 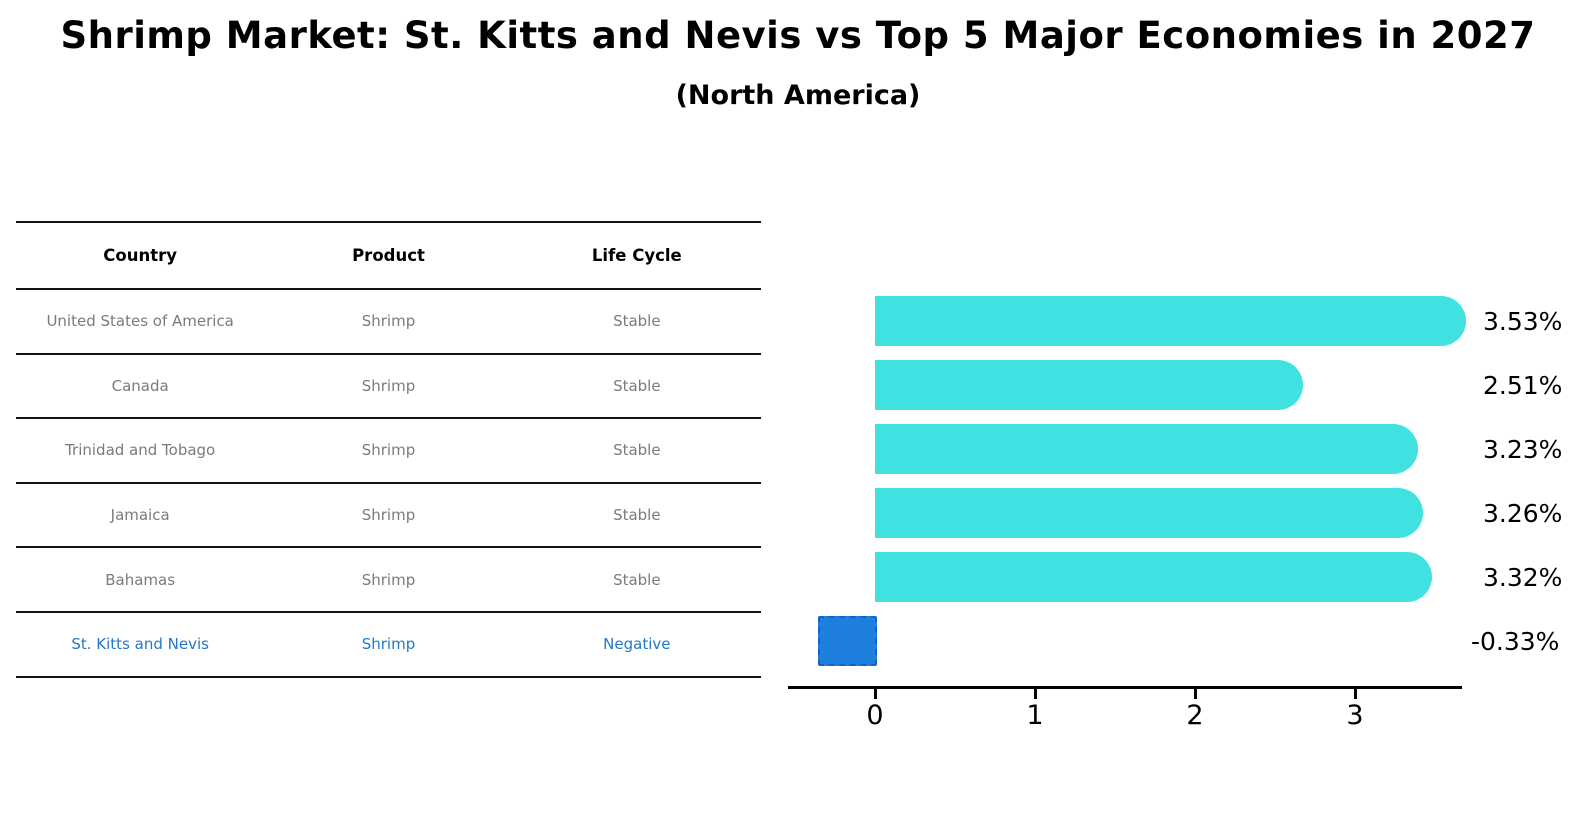 What do you see at coordinates (140, 579) in the screenshot?
I see `table-cell-country: Bahamas` at bounding box center [140, 579].